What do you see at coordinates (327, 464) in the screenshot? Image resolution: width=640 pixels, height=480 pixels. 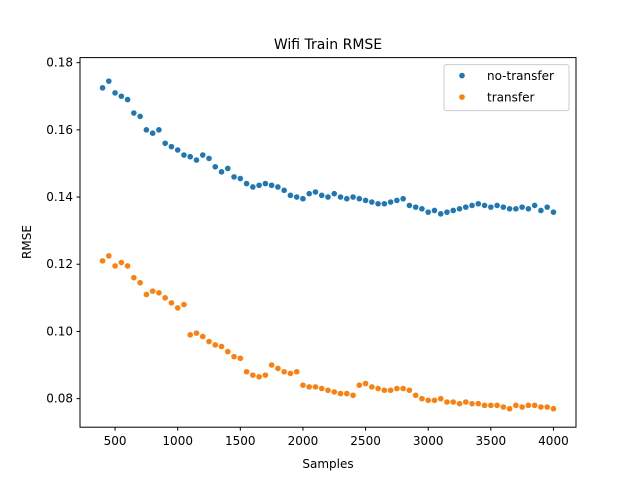 I see `x-axis-label: Samples` at bounding box center [327, 464].